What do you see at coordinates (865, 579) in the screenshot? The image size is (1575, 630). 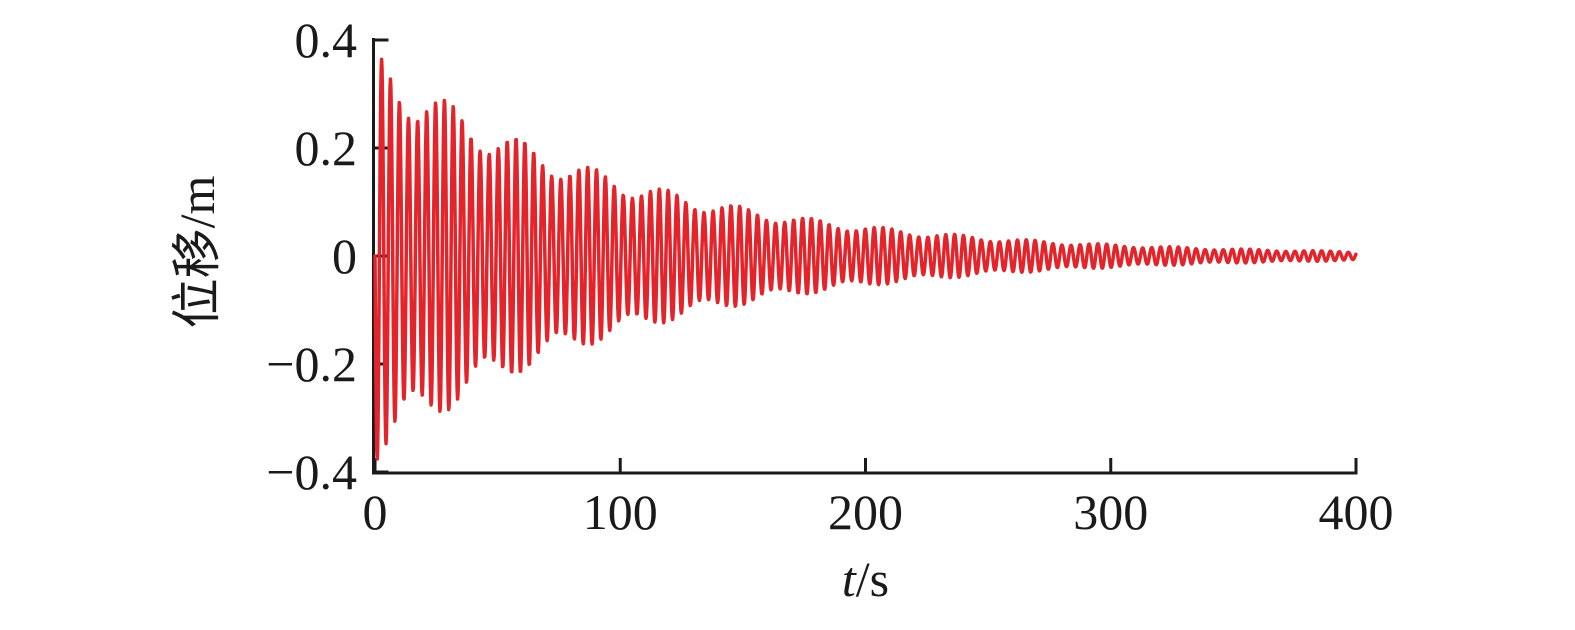 I see `x-axis-label: t/s` at bounding box center [865, 579].